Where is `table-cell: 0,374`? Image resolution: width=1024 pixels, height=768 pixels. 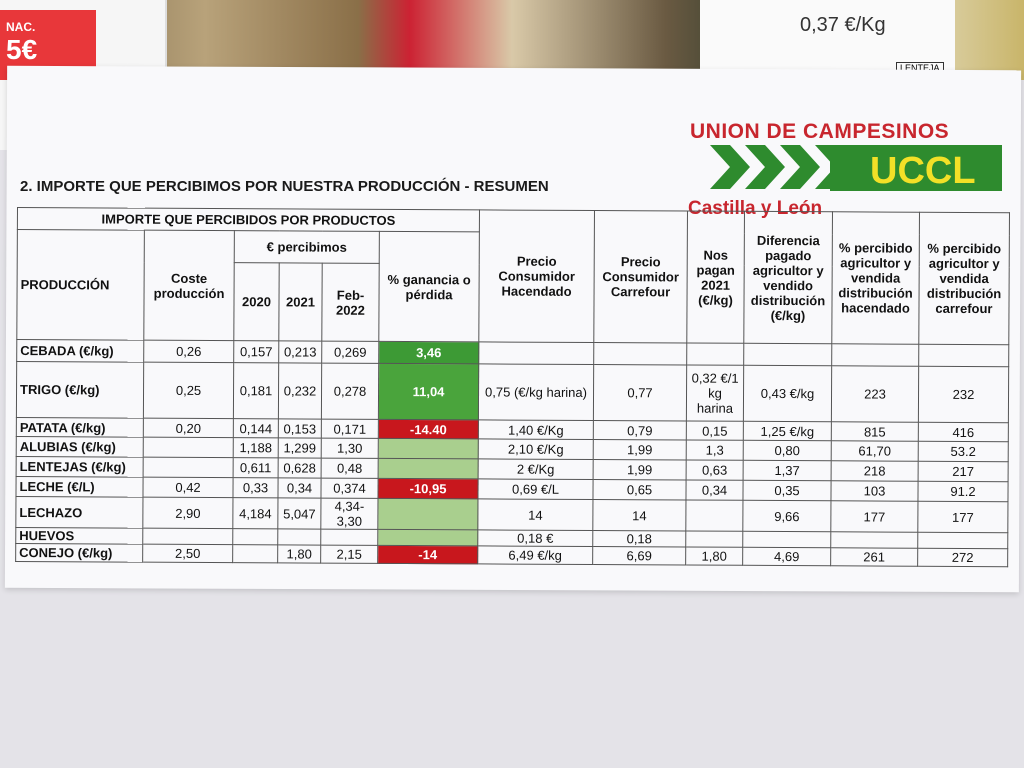 table-cell: 0,374 is located at coordinates (349, 488).